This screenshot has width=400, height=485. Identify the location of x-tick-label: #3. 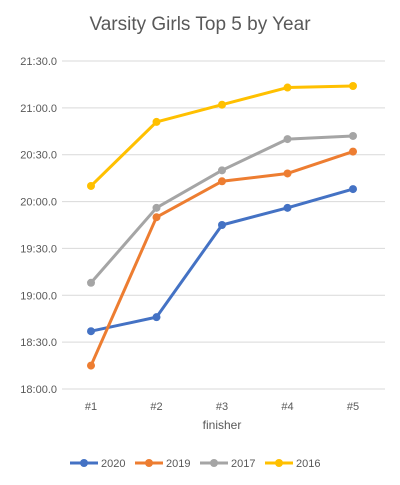
(222, 407).